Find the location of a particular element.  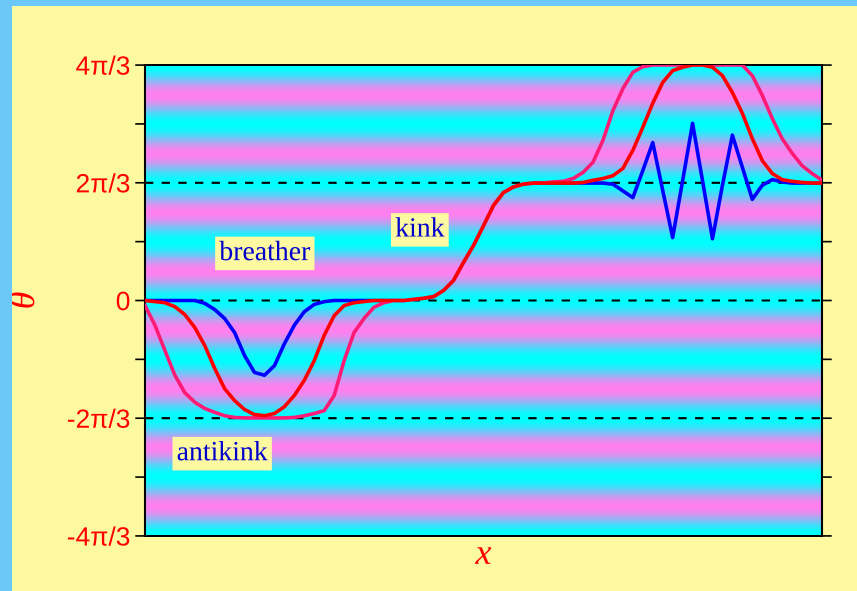

y-tick-label: 2π/3 is located at coordinates (103, 183).